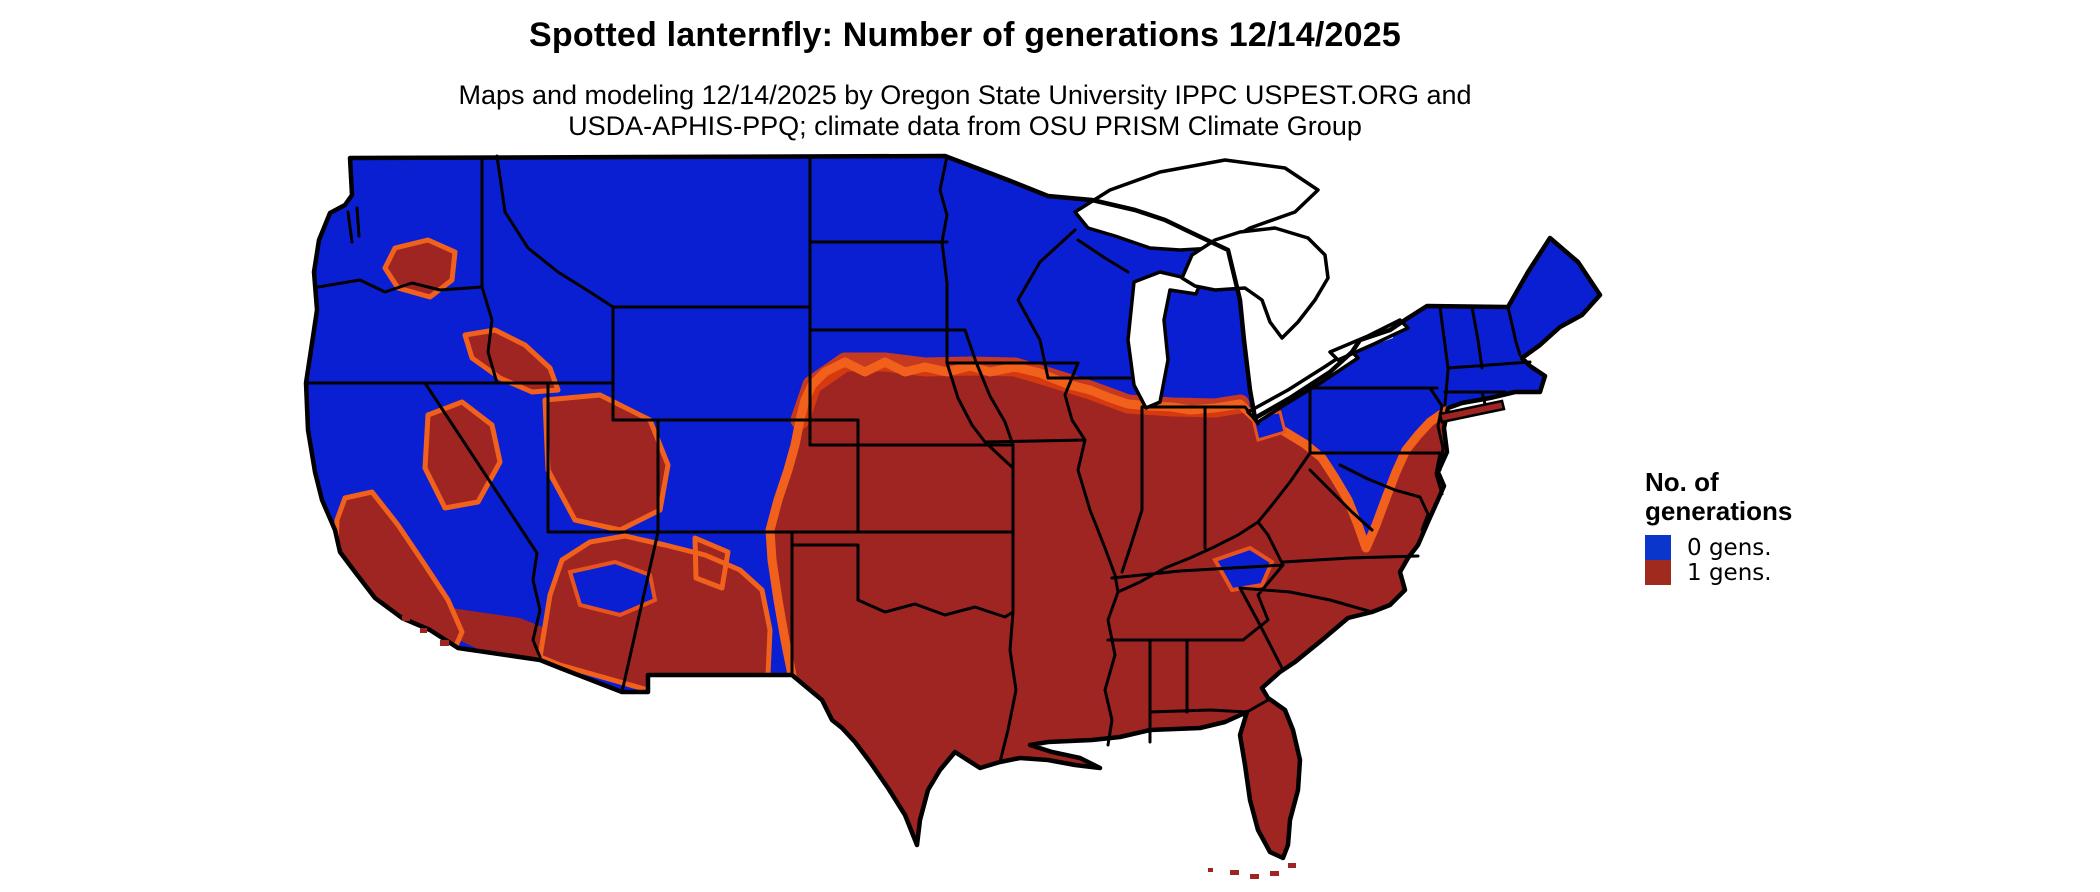  What do you see at coordinates (1196, 205) in the screenshot?
I see `lake-superior` at bounding box center [1196, 205].